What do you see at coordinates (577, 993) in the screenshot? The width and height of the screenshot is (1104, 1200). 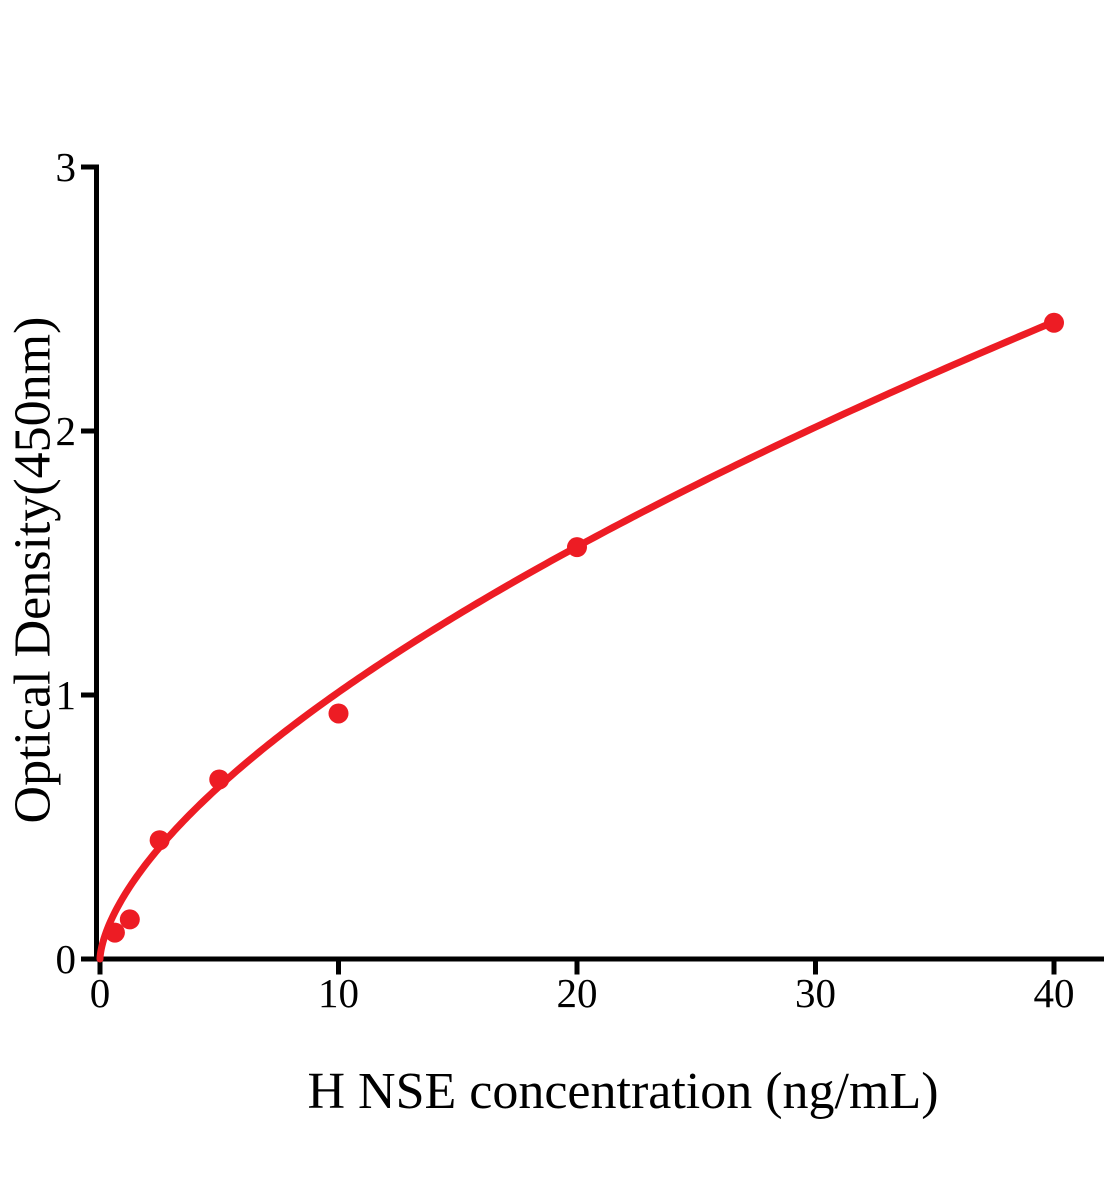 I see `x-tick-label: 20` at bounding box center [577, 993].